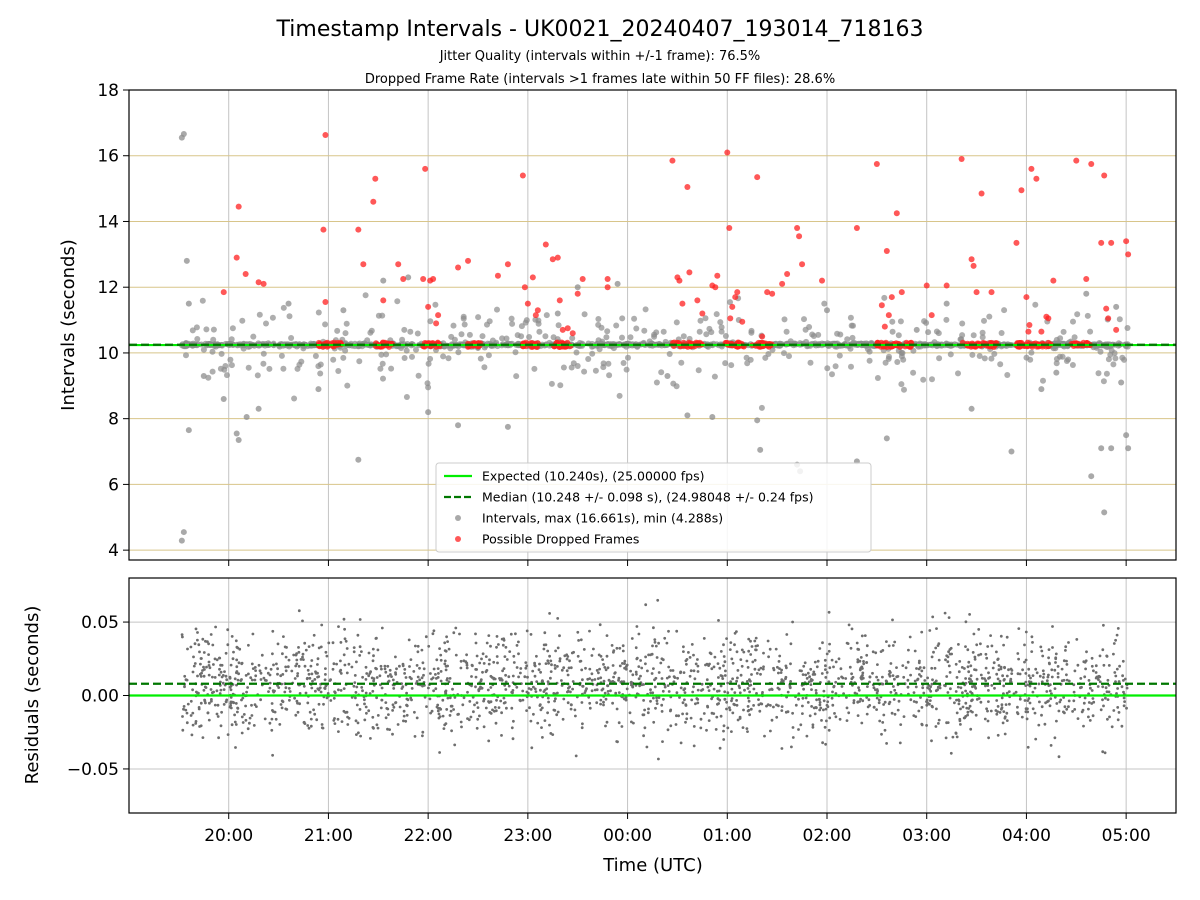 The height and width of the screenshot is (900, 1200). What do you see at coordinates (1126, 836) in the screenshot?
I see `x-tick-label: 05:00` at bounding box center [1126, 836].